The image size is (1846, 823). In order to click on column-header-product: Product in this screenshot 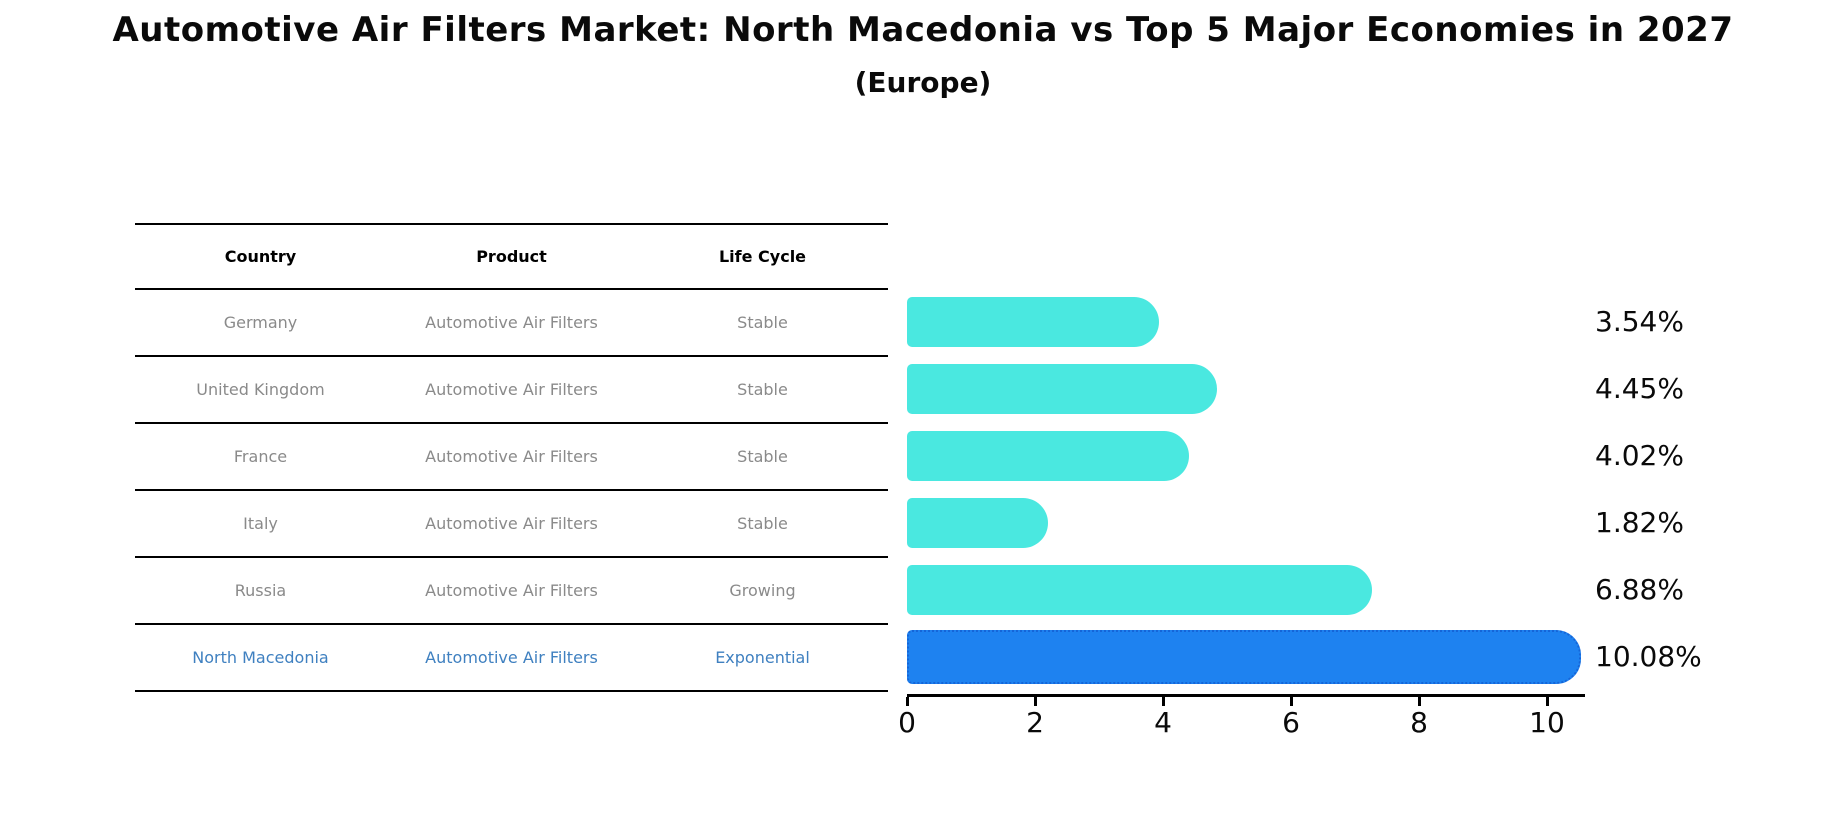, I will do `click(511, 256)`.